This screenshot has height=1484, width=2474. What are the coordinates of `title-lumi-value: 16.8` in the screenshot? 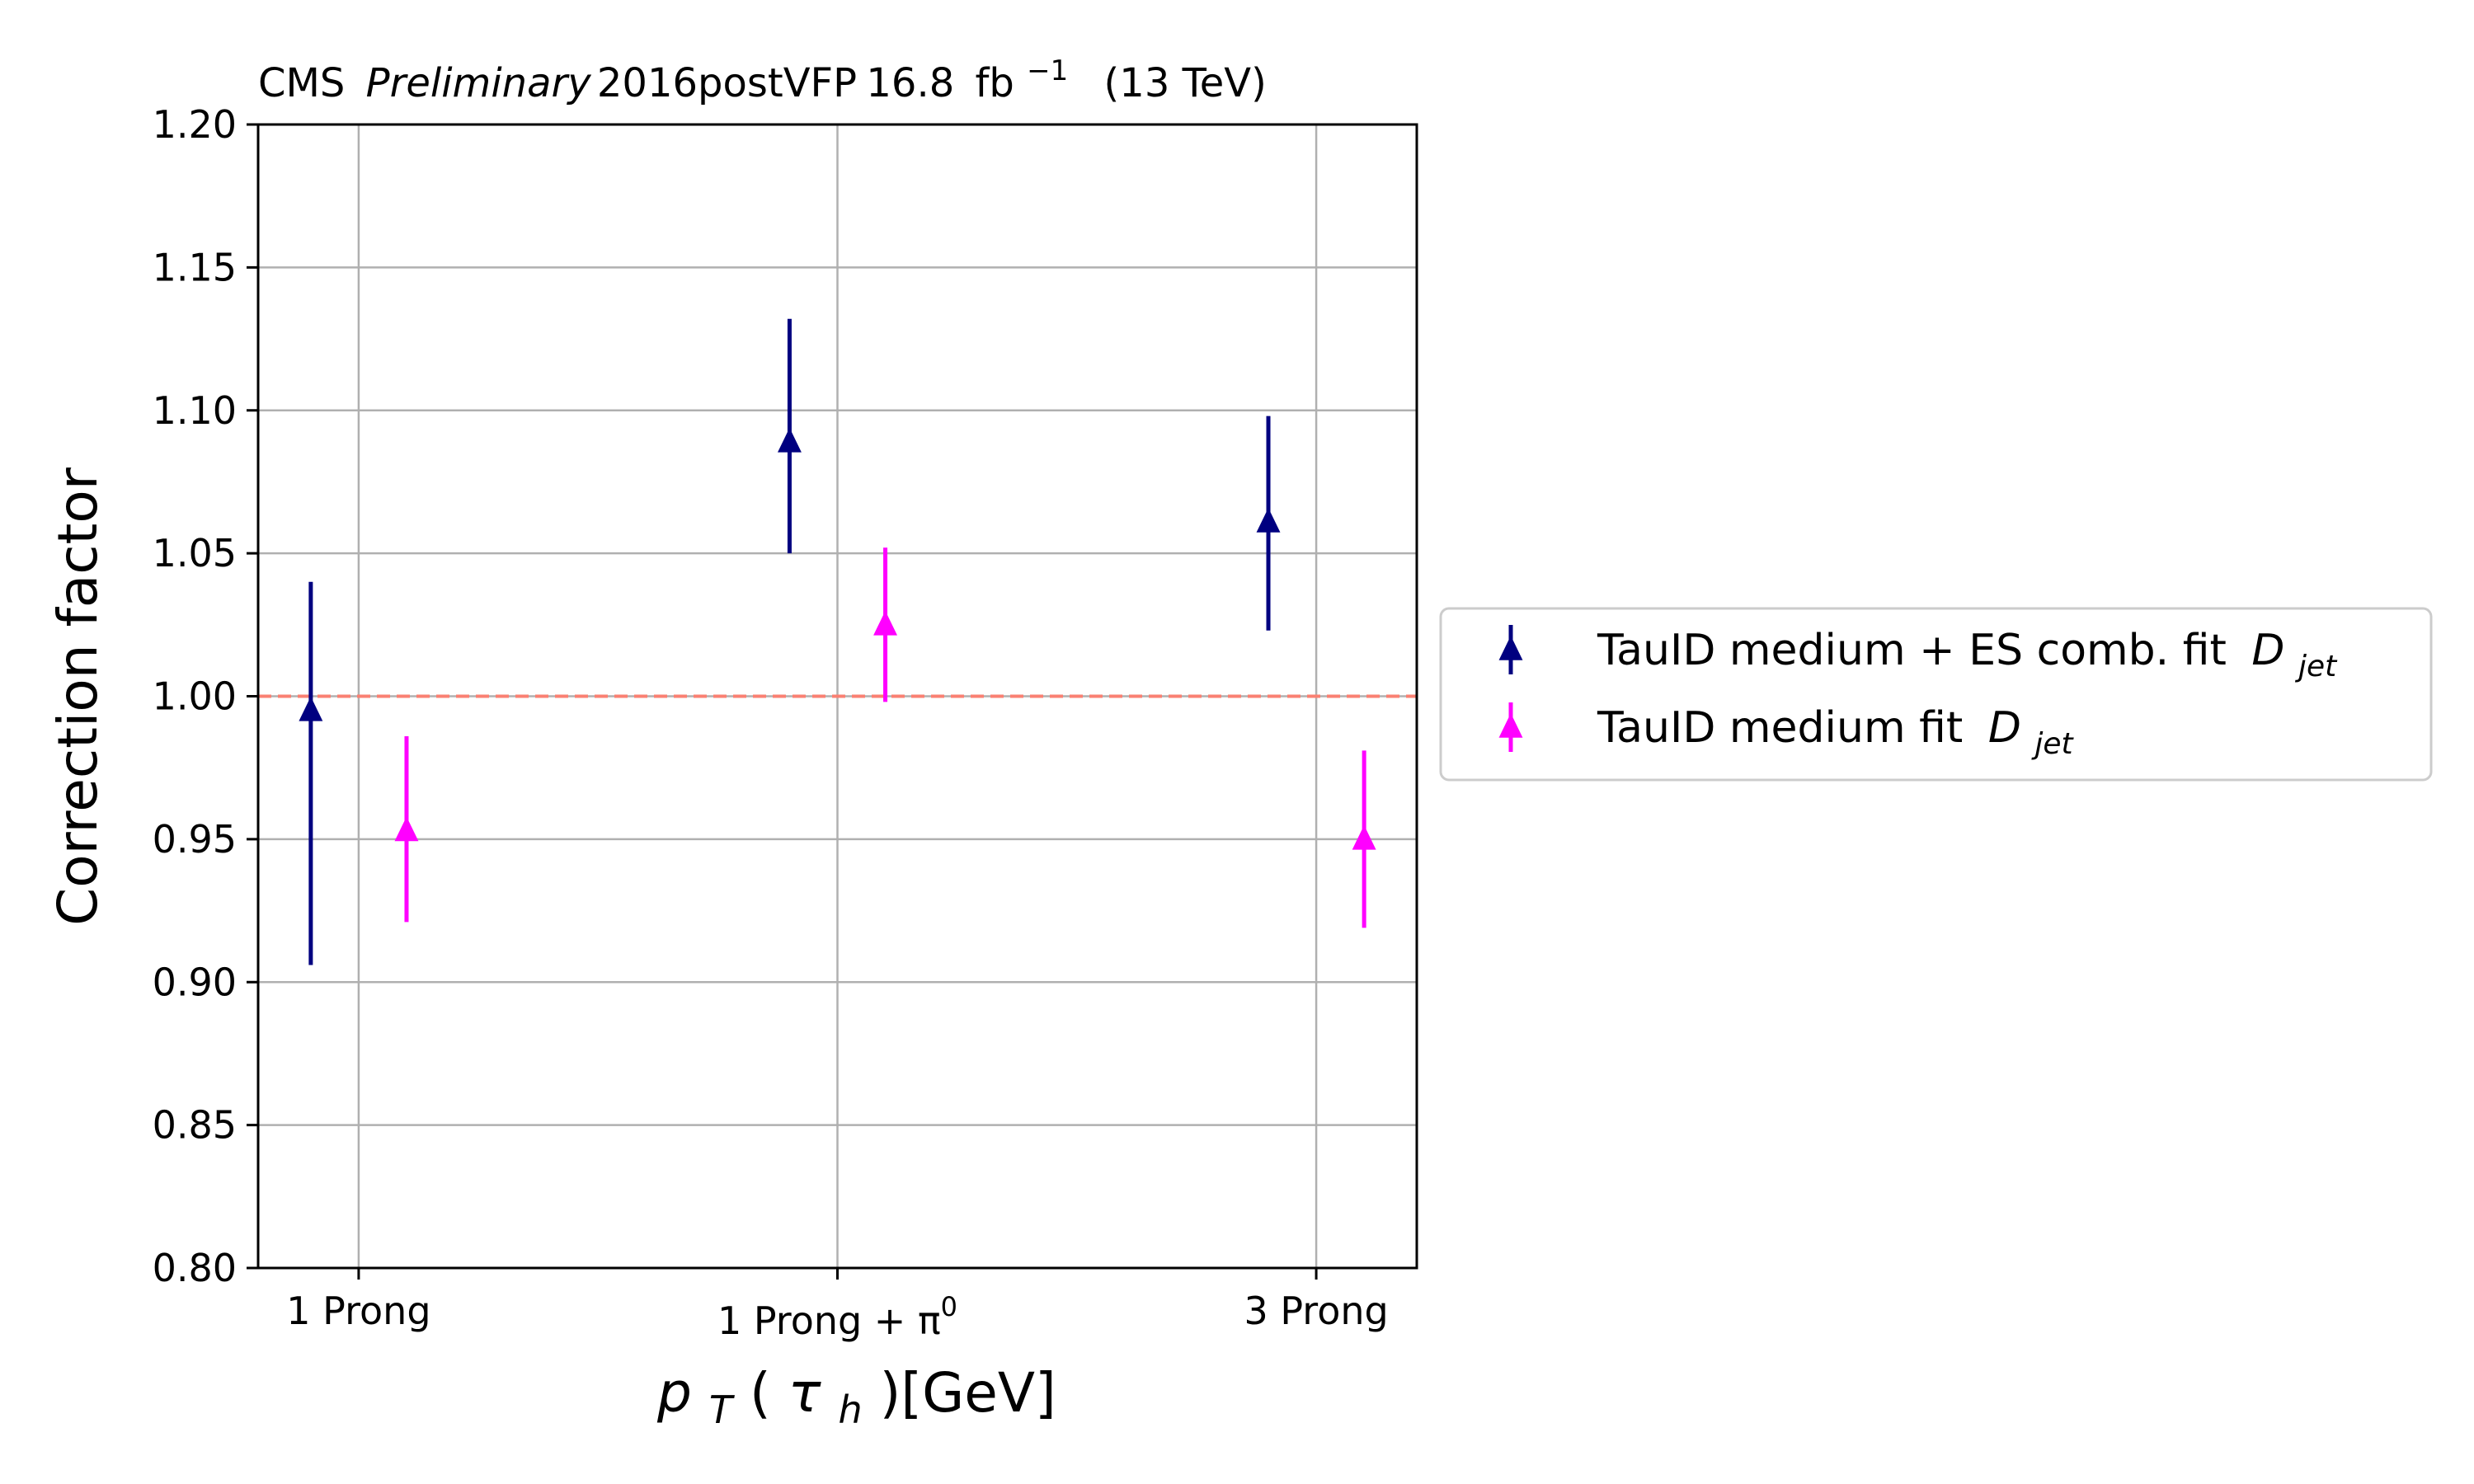 It's located at (910, 83).